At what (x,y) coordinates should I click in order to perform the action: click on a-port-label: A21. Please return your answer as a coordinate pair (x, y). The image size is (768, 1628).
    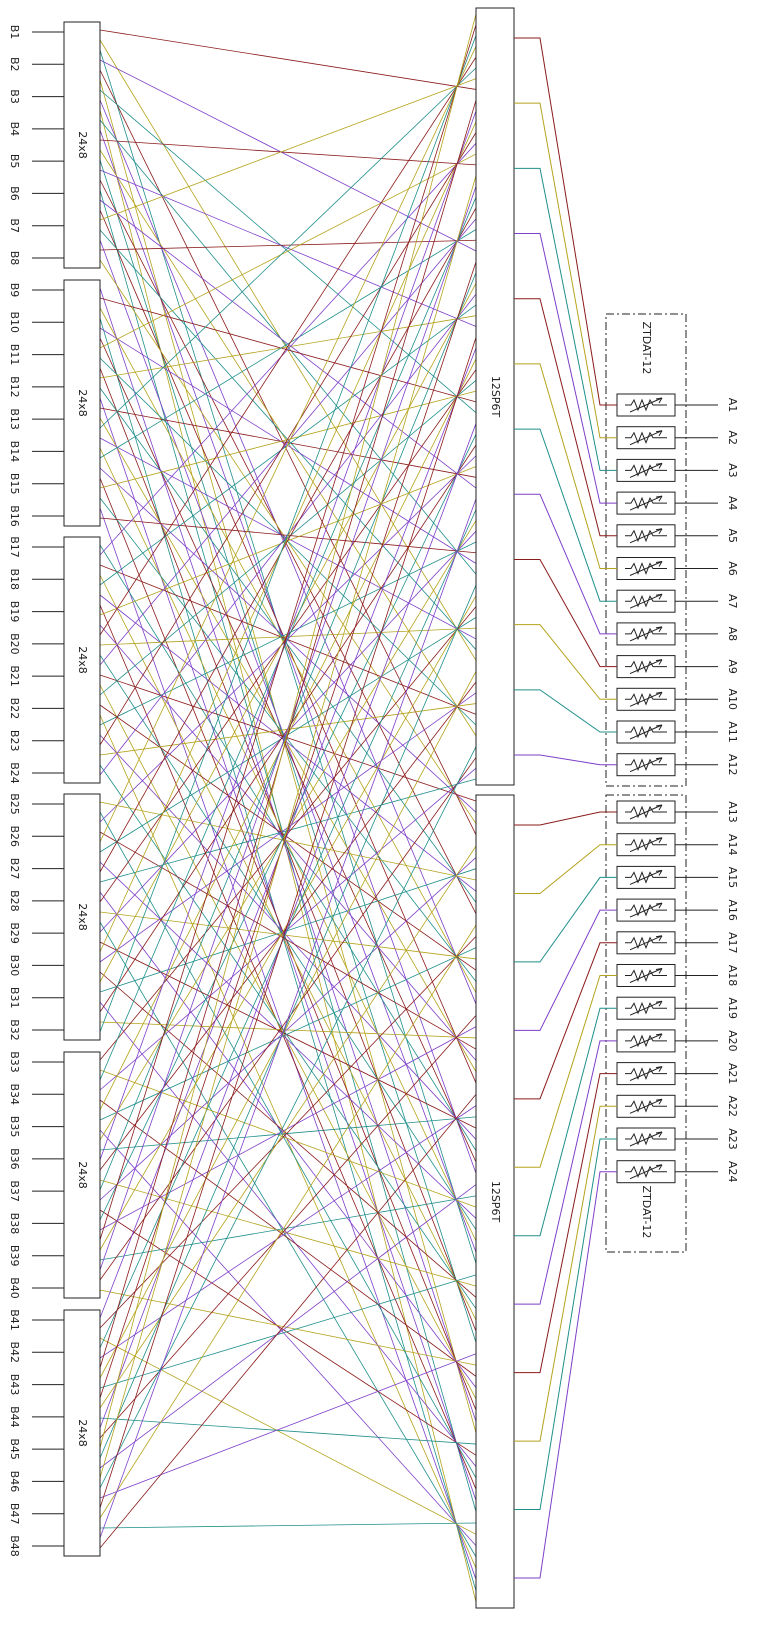
    Looking at the image, I should click on (732, 1074).